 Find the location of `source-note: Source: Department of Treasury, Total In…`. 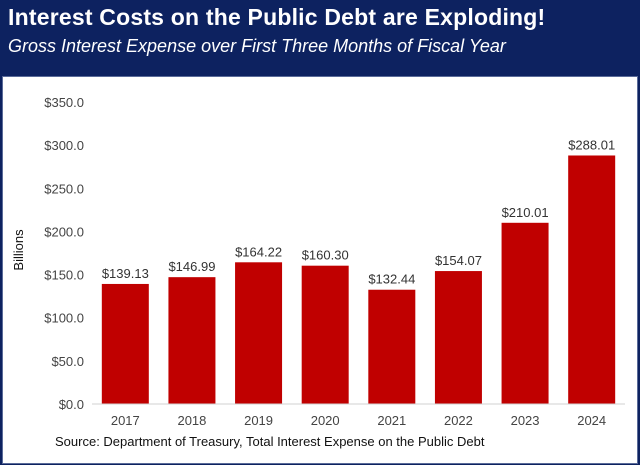

source-note: Source: Department of Treasury, Total In… is located at coordinates (270, 441).